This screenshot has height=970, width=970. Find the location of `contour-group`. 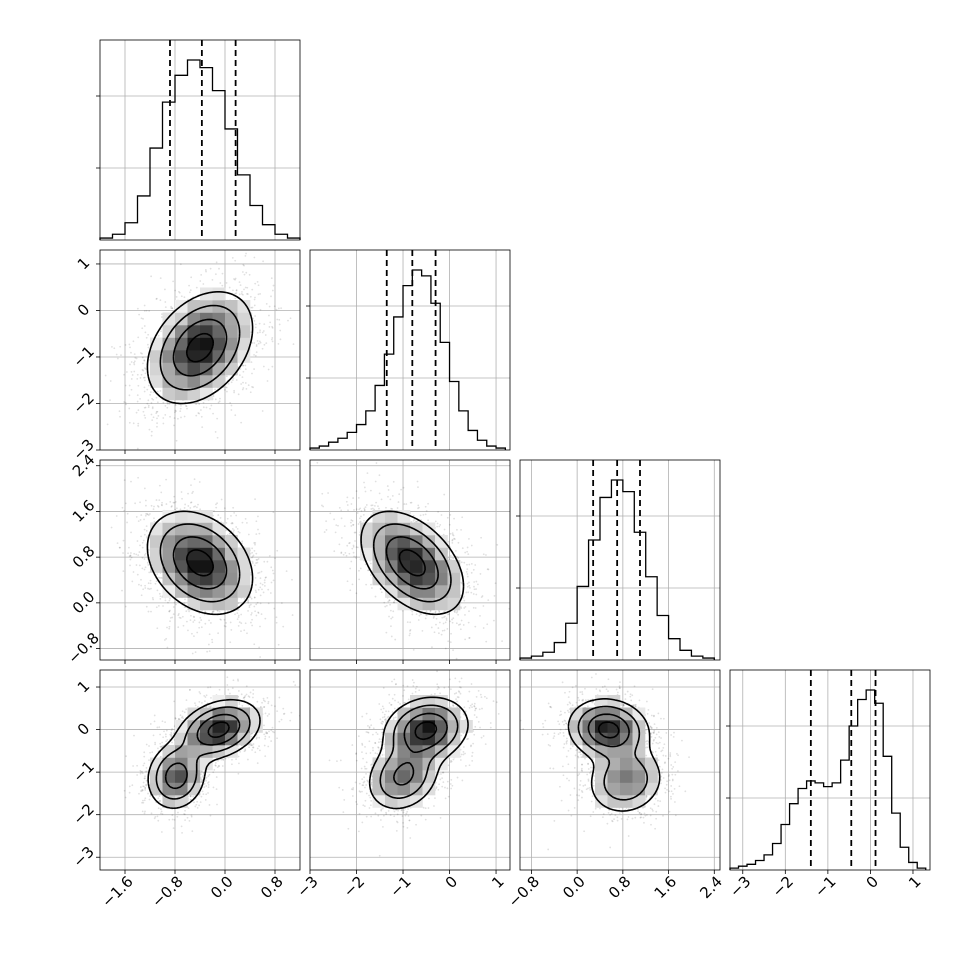

contour-group is located at coordinates (200, 347).